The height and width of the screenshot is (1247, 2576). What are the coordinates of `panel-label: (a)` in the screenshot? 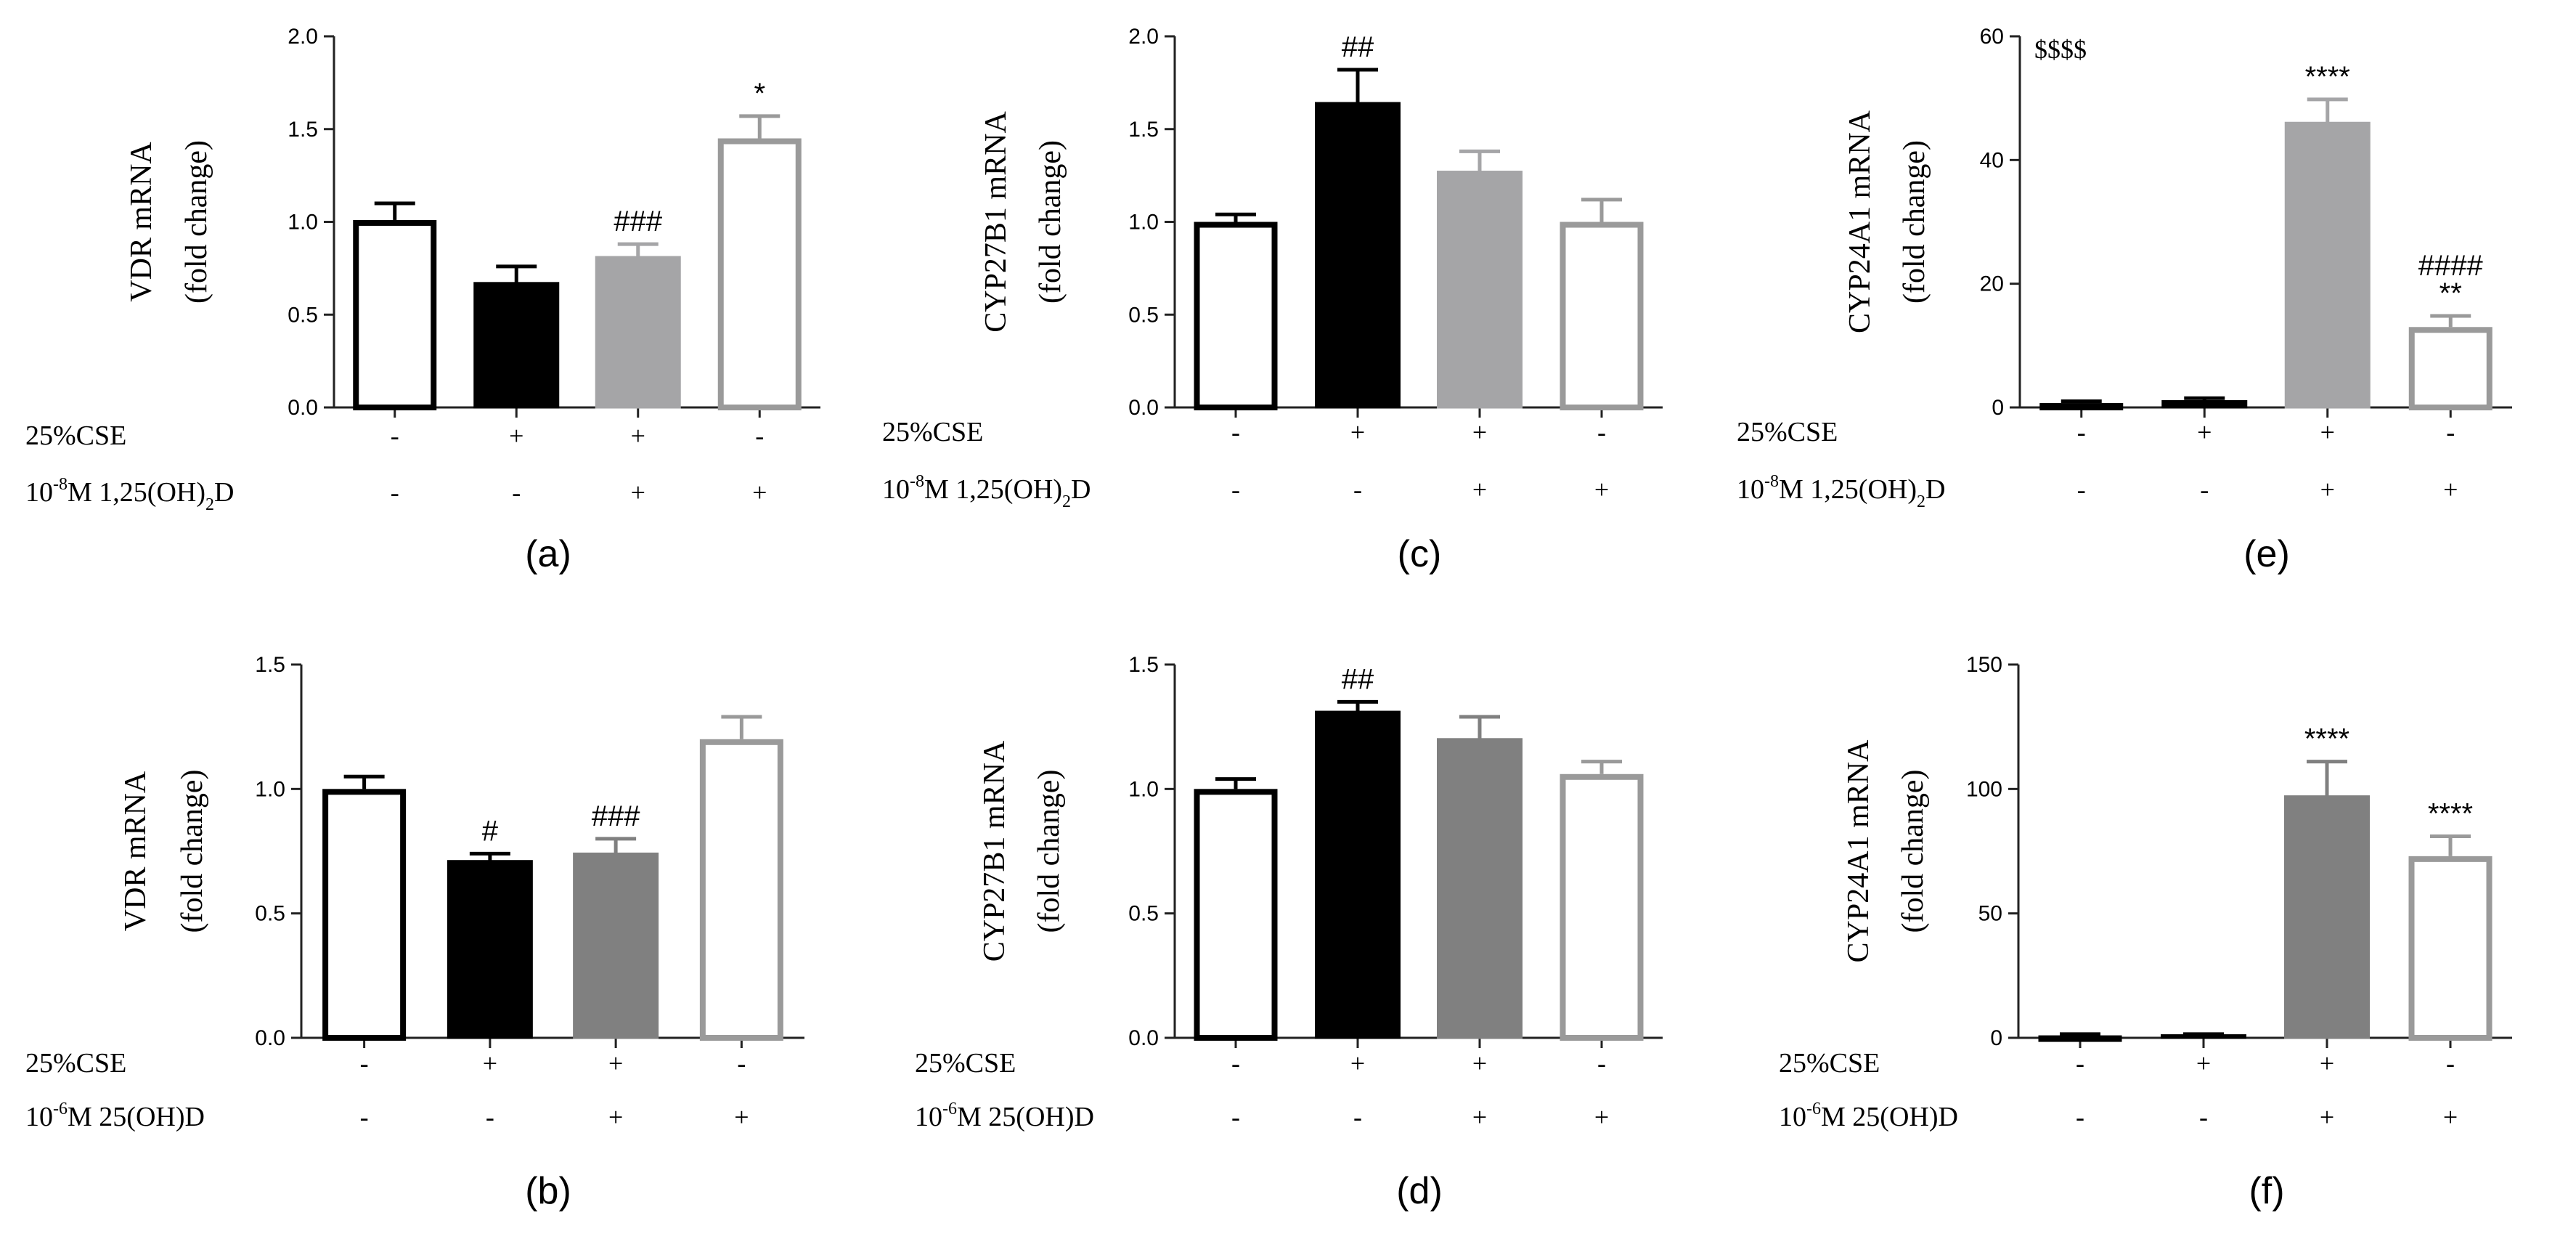 It's located at (548, 554).